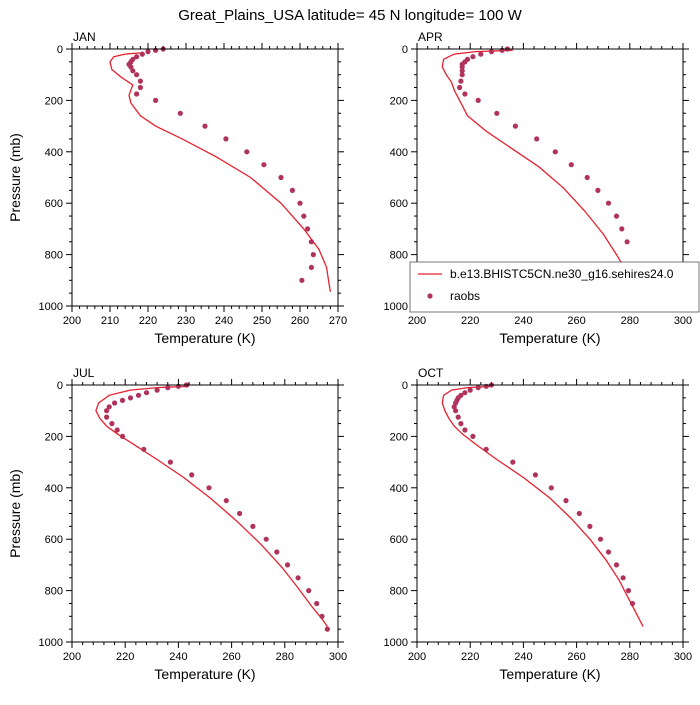  I want to click on x-tick-label: 270, so click(338, 321).